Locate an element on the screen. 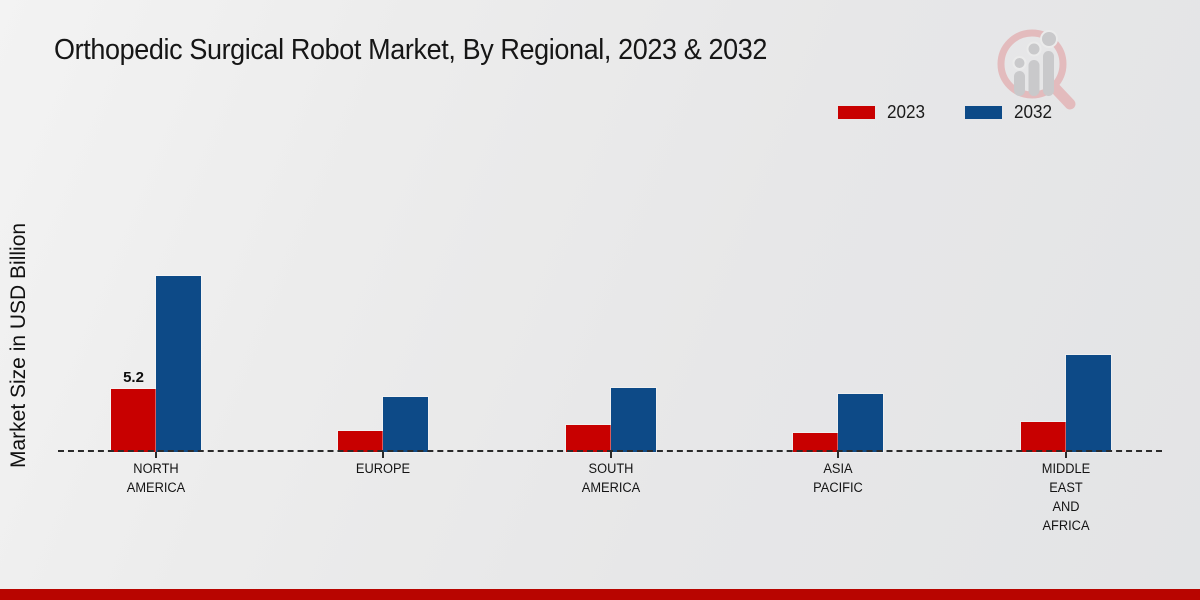 This screenshot has width=1200, height=600. legend-label-2032: 2032 is located at coordinates (1033, 112).